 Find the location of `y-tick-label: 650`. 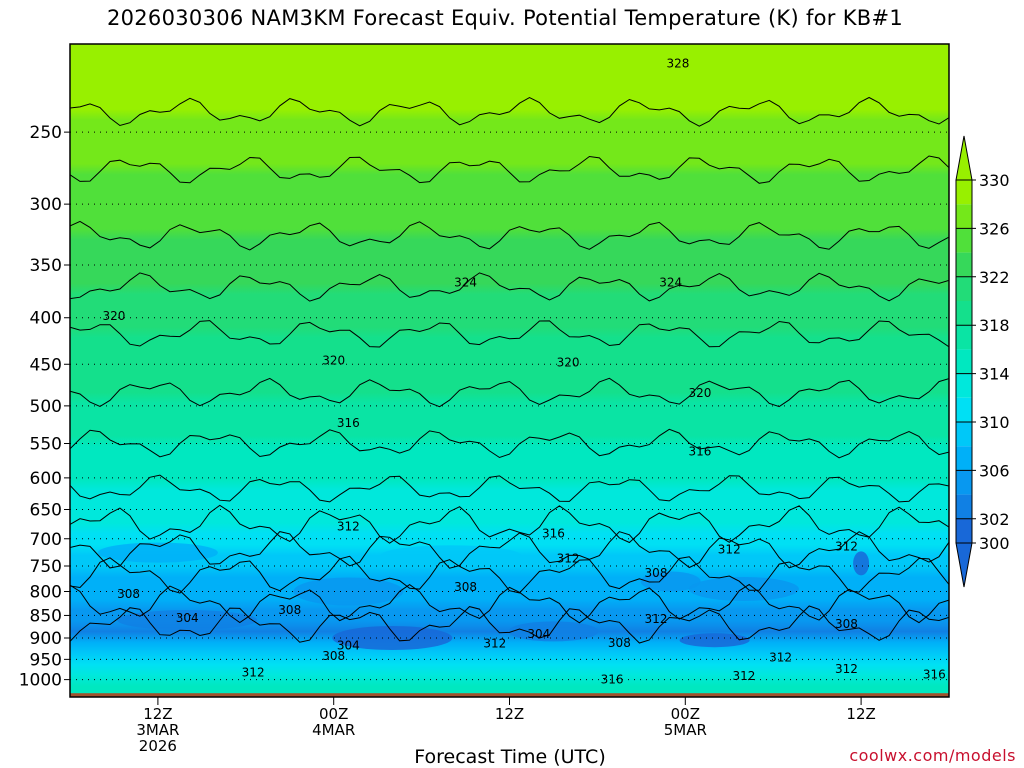

y-tick-label: 650 is located at coordinates (46, 510).